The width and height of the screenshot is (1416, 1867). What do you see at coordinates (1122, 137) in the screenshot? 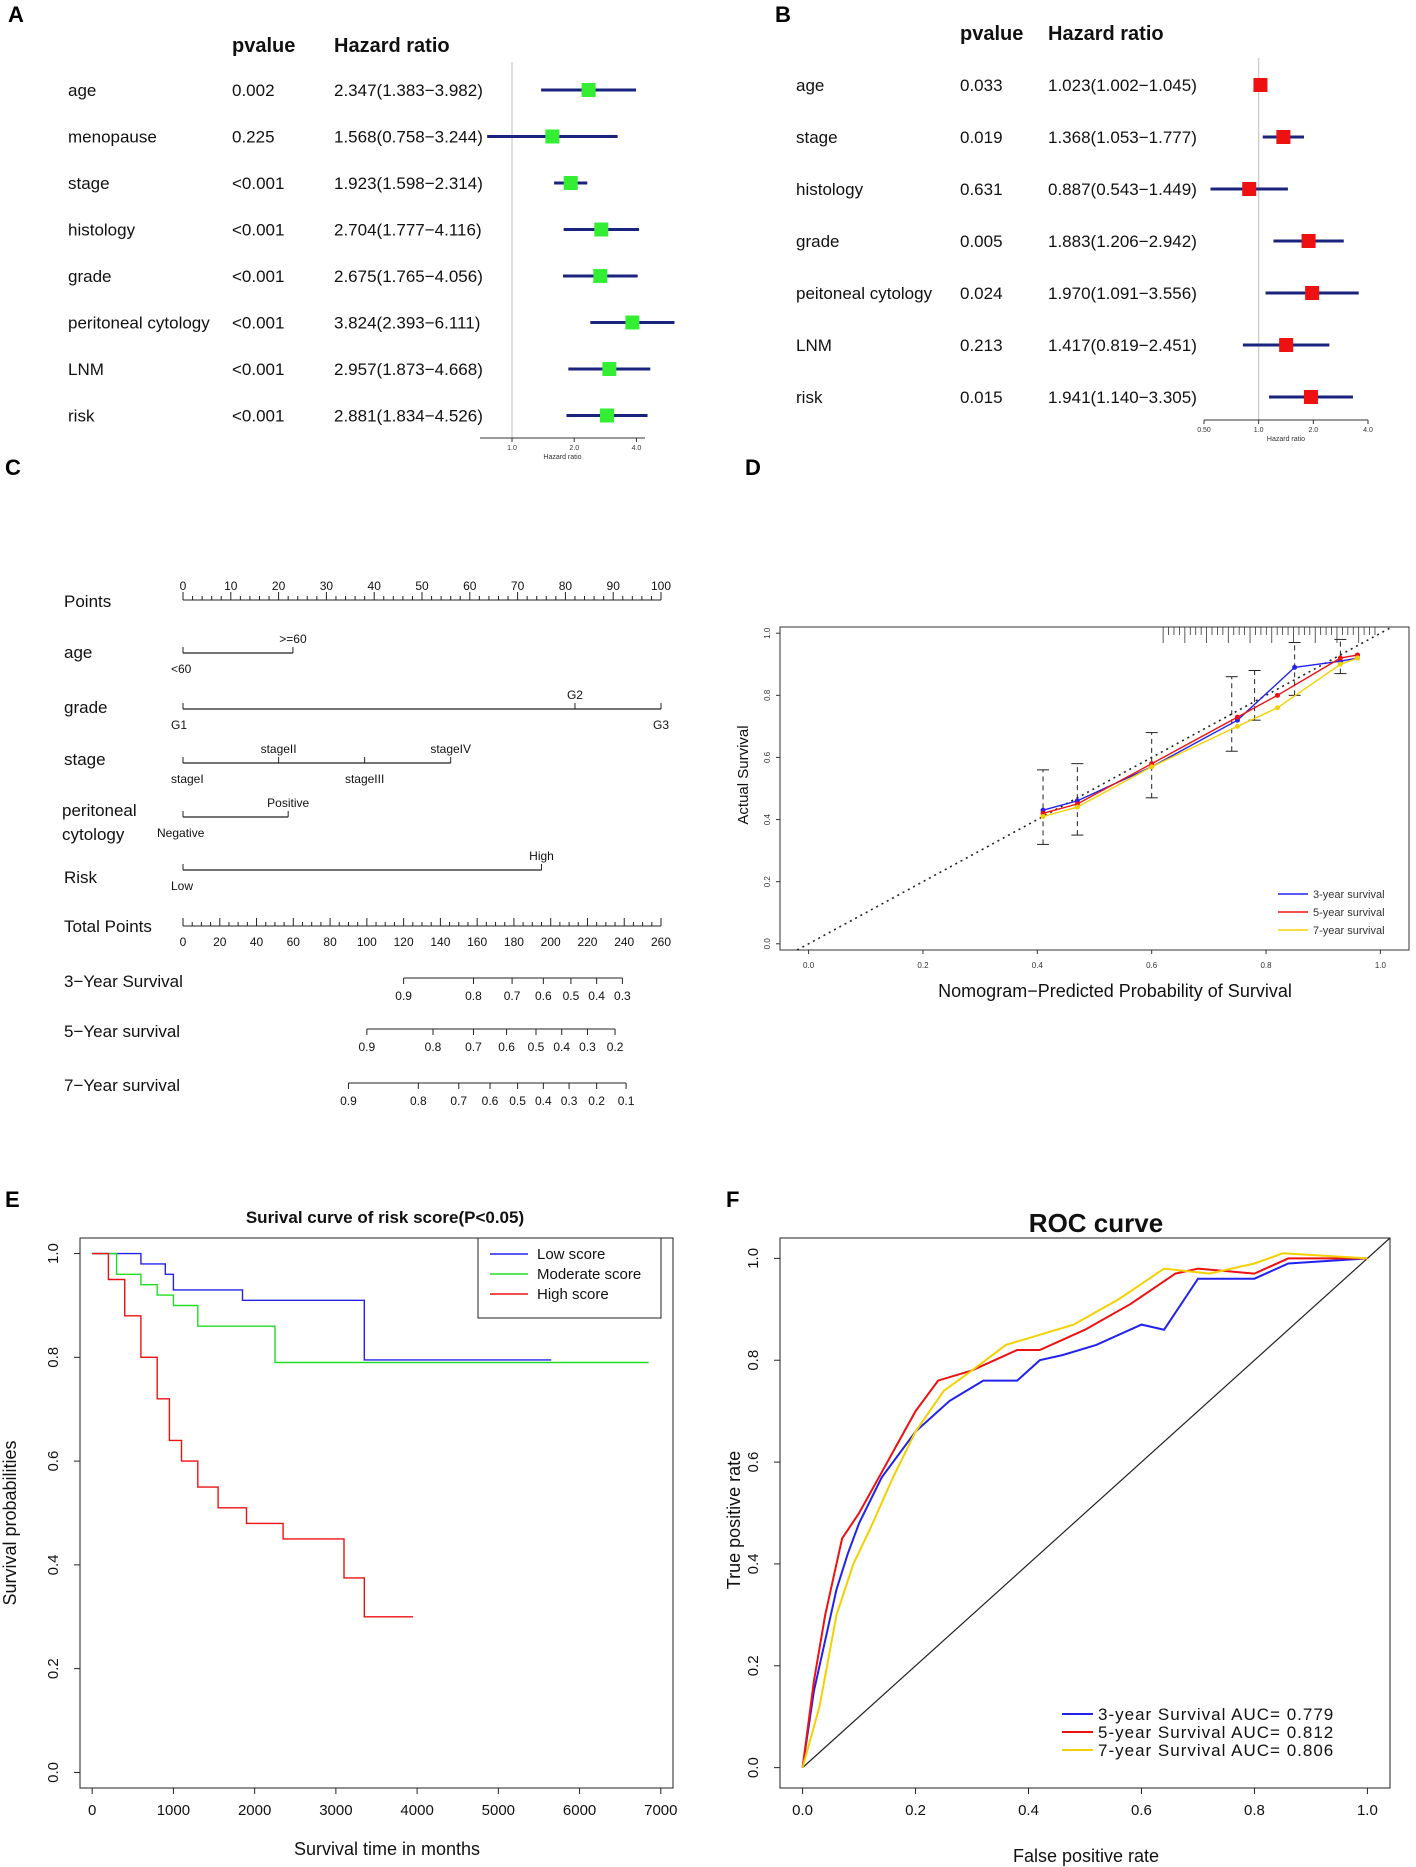
I see `row-hazard-ratio: 1.368(1.053−1.777)` at bounding box center [1122, 137].